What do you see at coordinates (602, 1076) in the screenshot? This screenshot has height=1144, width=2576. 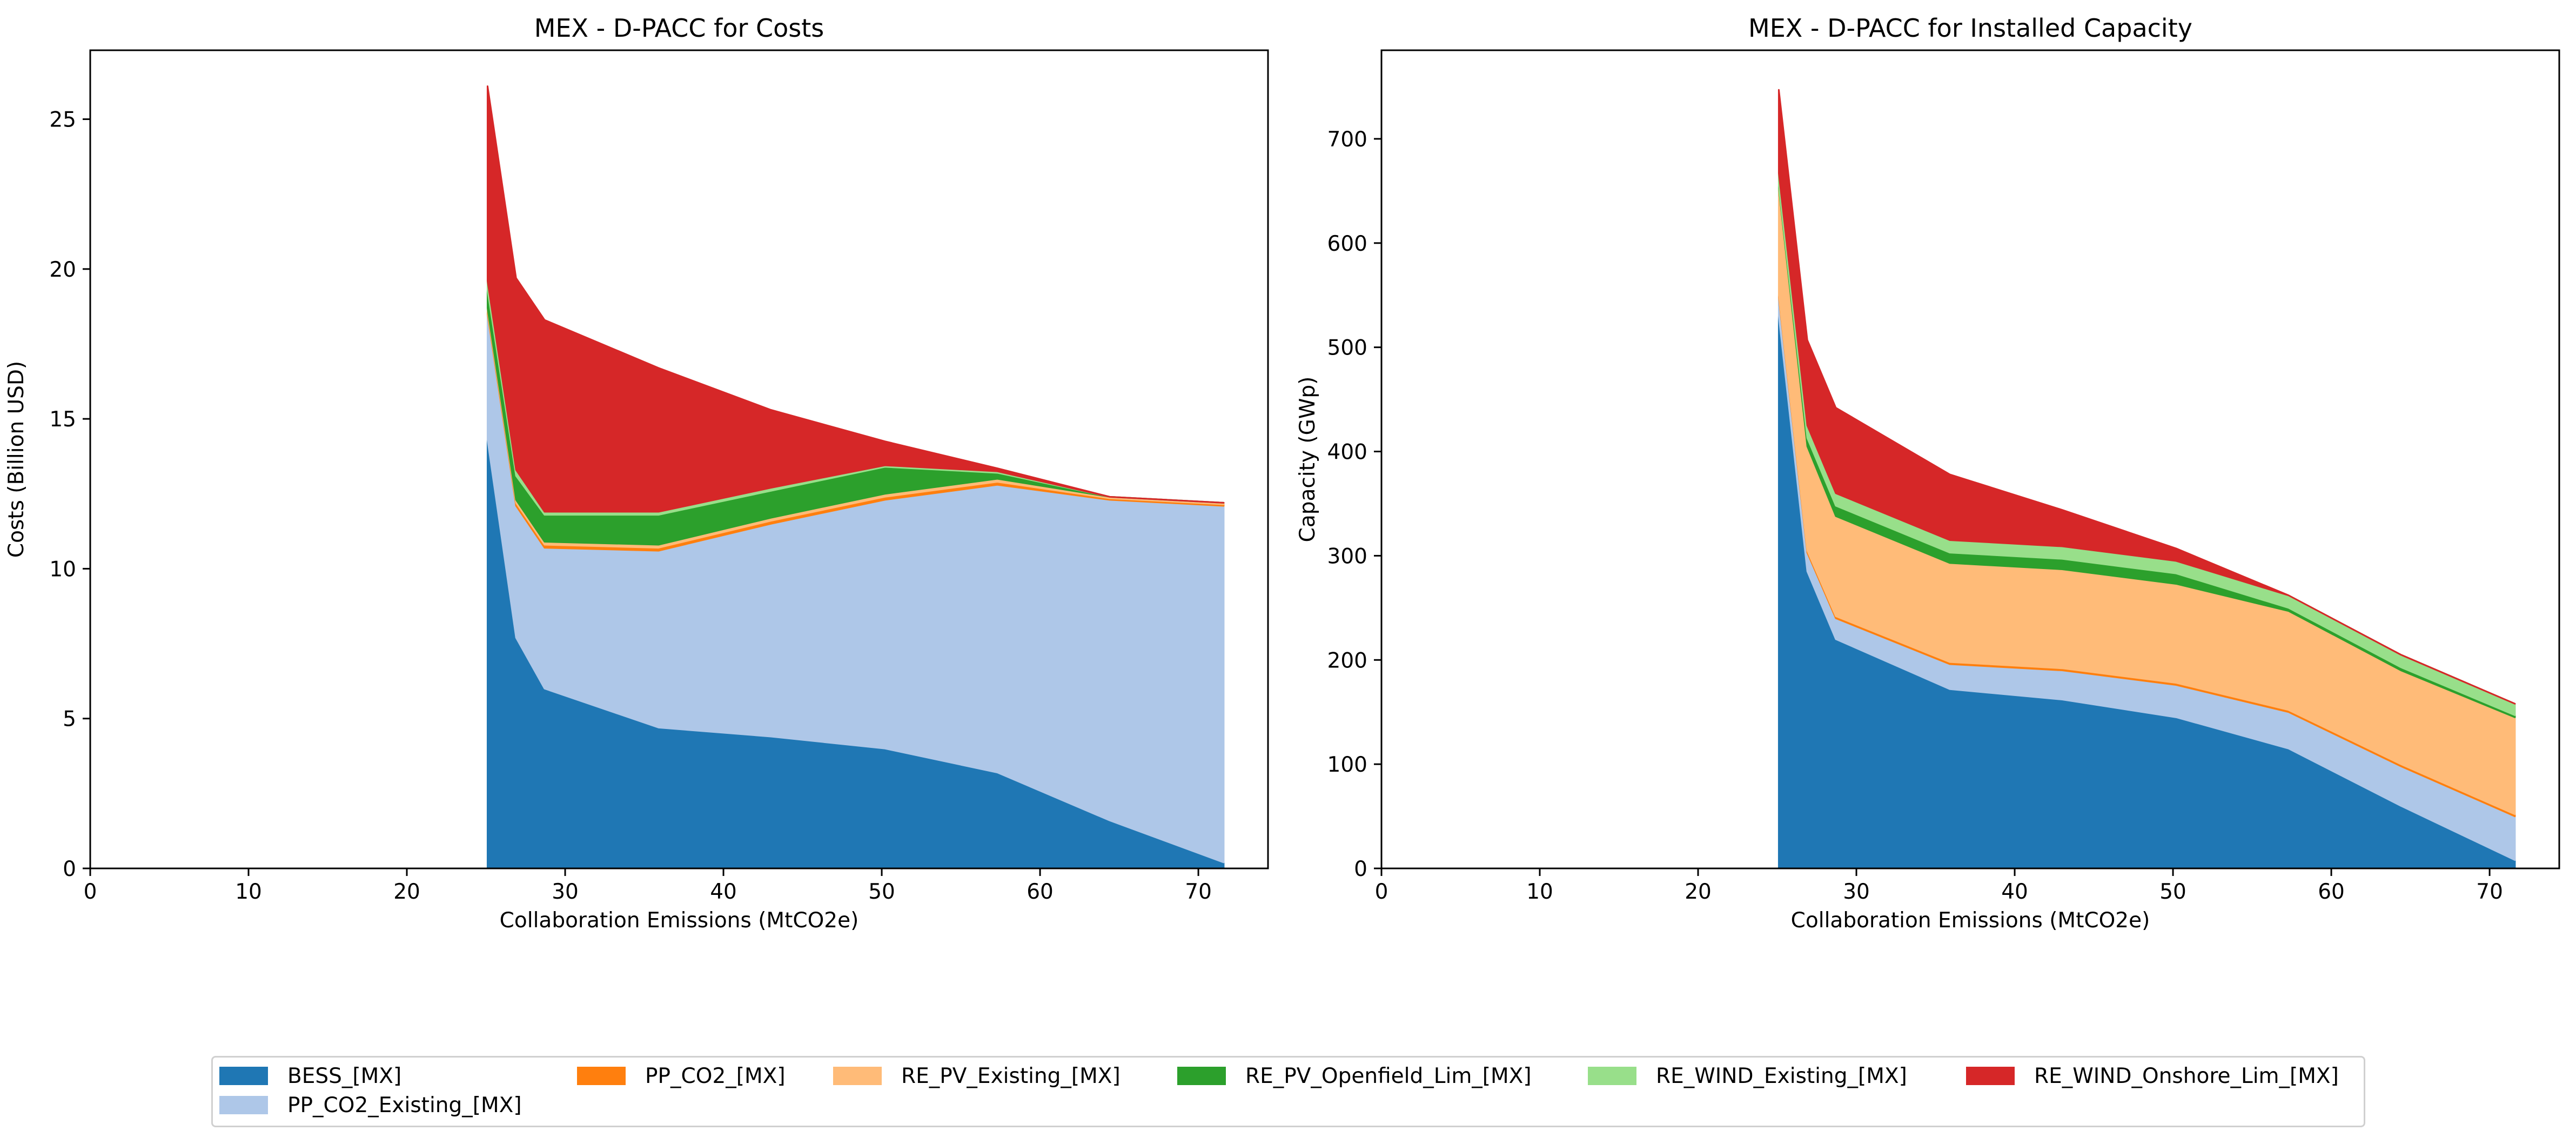 I see `legend-swatch-pp-co2` at bounding box center [602, 1076].